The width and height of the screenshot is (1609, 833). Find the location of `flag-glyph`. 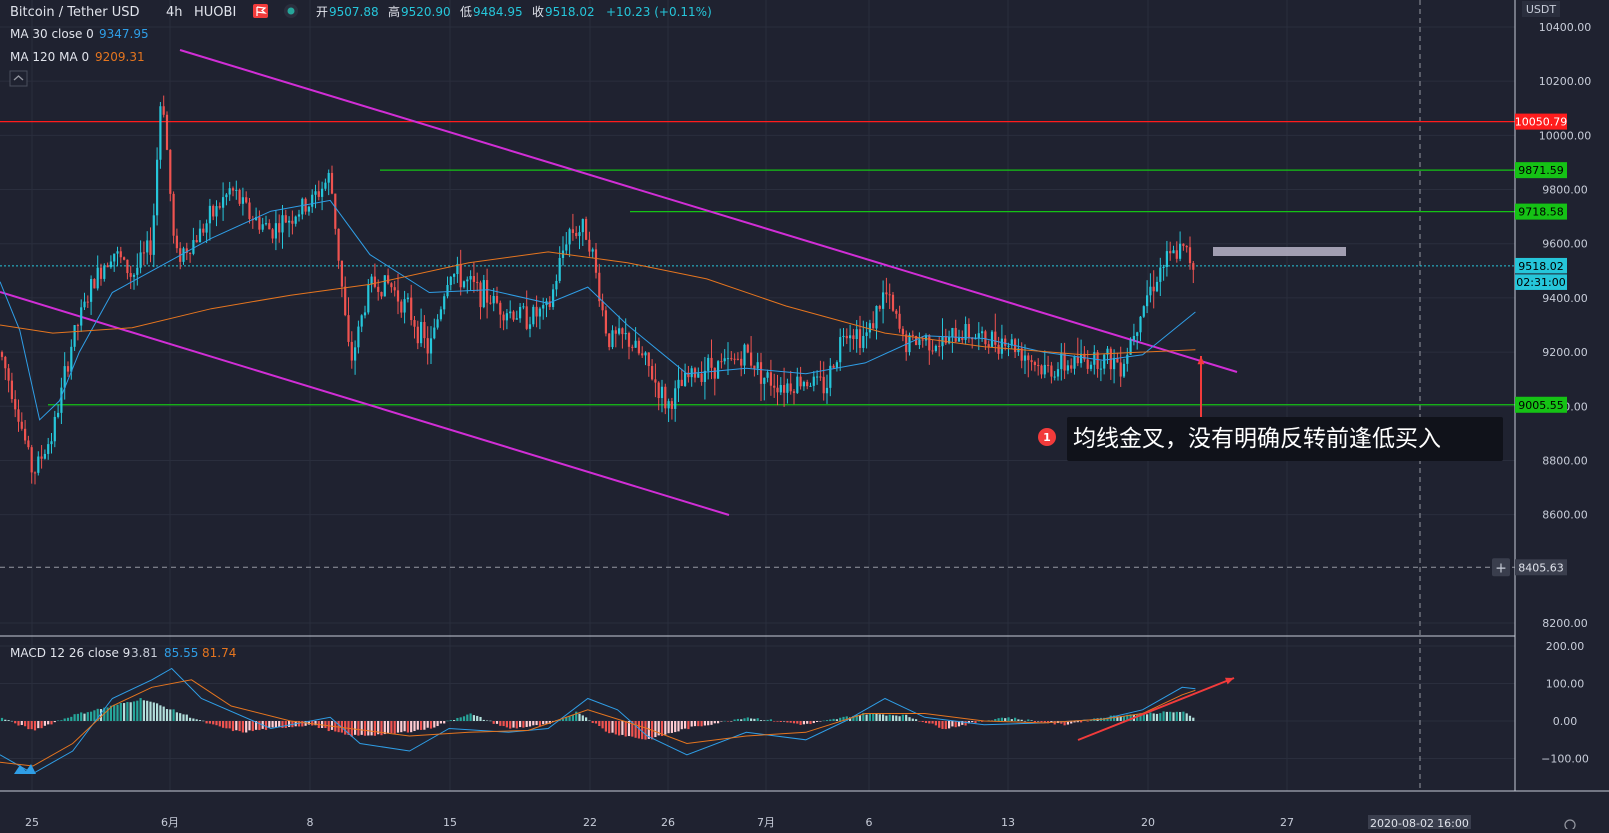

flag-glyph is located at coordinates (261, 11).